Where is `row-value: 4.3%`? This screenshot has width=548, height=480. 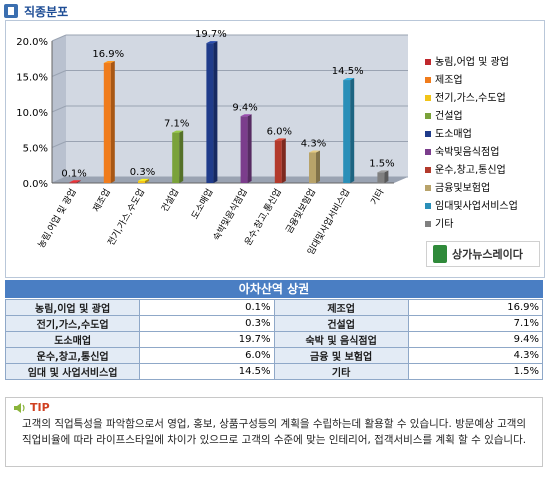 row-value: 4.3% is located at coordinates (475, 355).